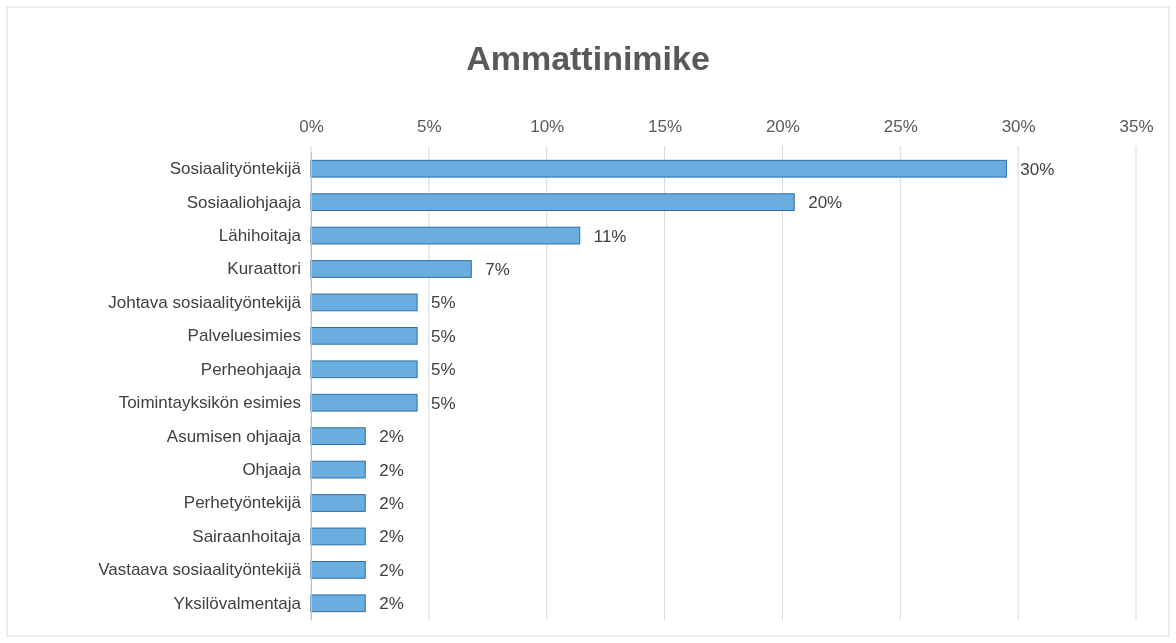  I want to click on x-tick-label: 5%, so click(429, 126).